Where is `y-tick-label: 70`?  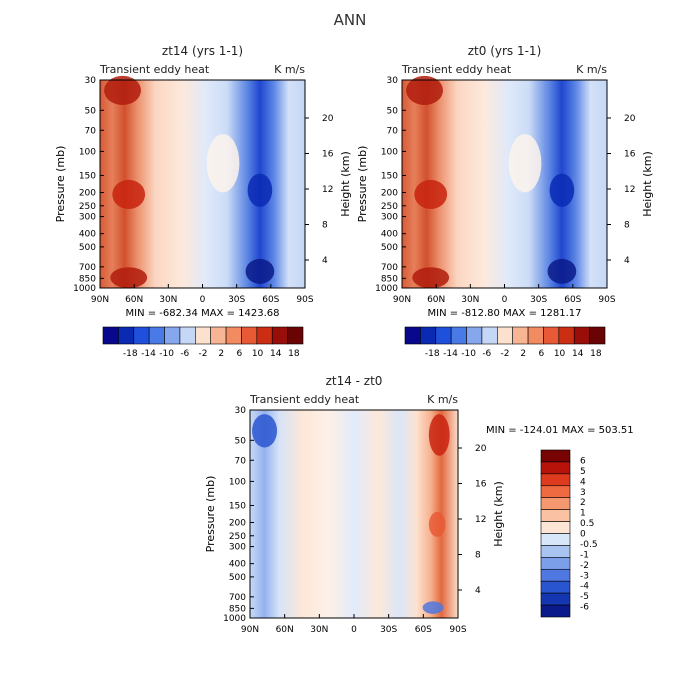
y-tick-label: 70 is located at coordinates (393, 131).